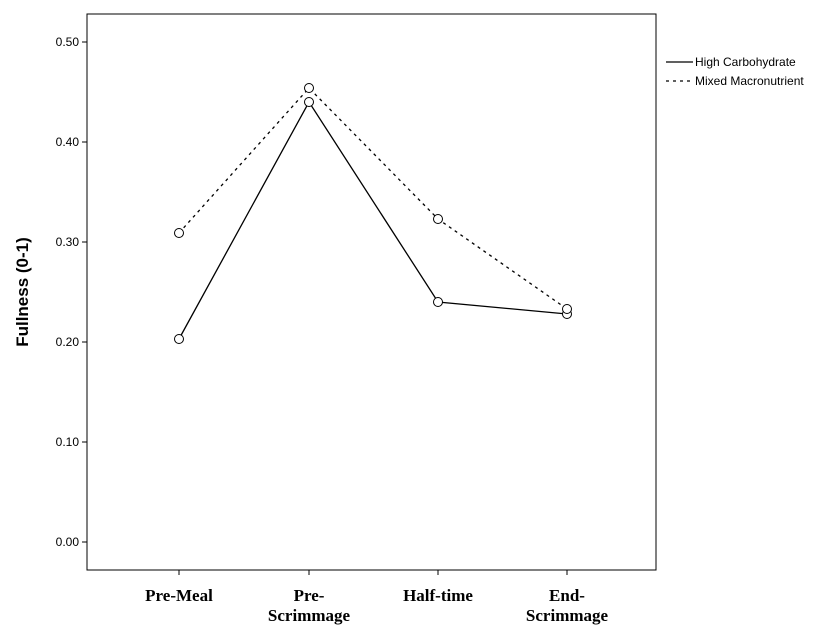 The width and height of the screenshot is (838, 631). I want to click on y-tick-label: 0.00, so click(68, 542).